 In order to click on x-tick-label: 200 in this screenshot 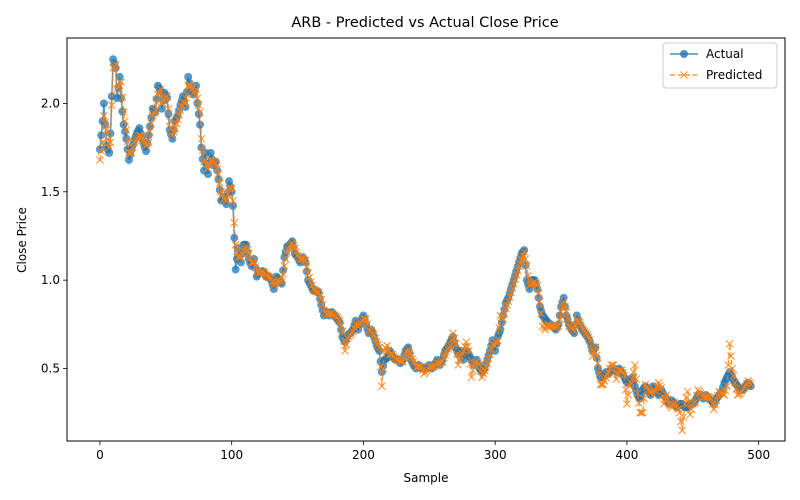, I will do `click(363, 455)`.